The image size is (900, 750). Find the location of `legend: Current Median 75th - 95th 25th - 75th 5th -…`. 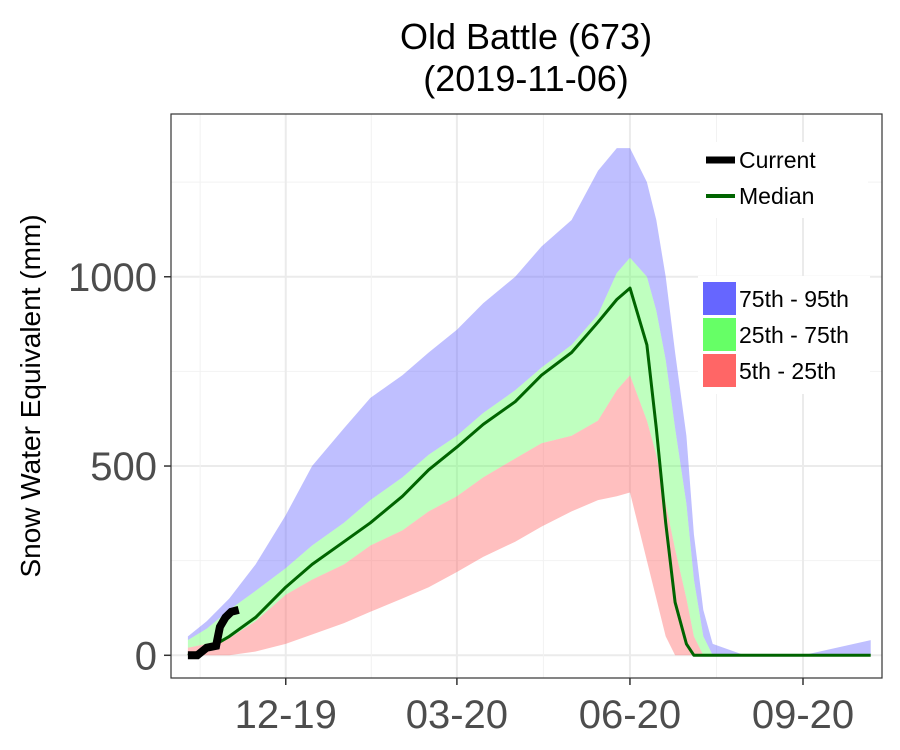

legend: Current Median 75th - 95th 25th - 75th 5th -… is located at coordinates (784, 268).